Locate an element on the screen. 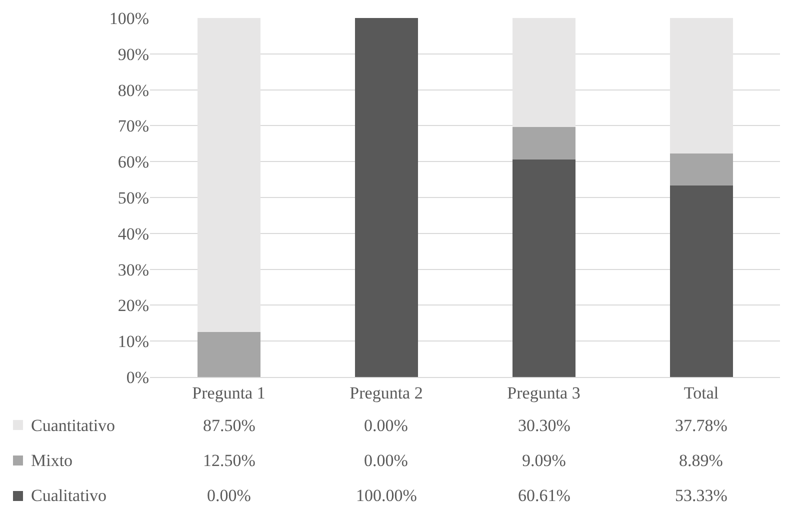  data-label: 53.33% is located at coordinates (701, 495).